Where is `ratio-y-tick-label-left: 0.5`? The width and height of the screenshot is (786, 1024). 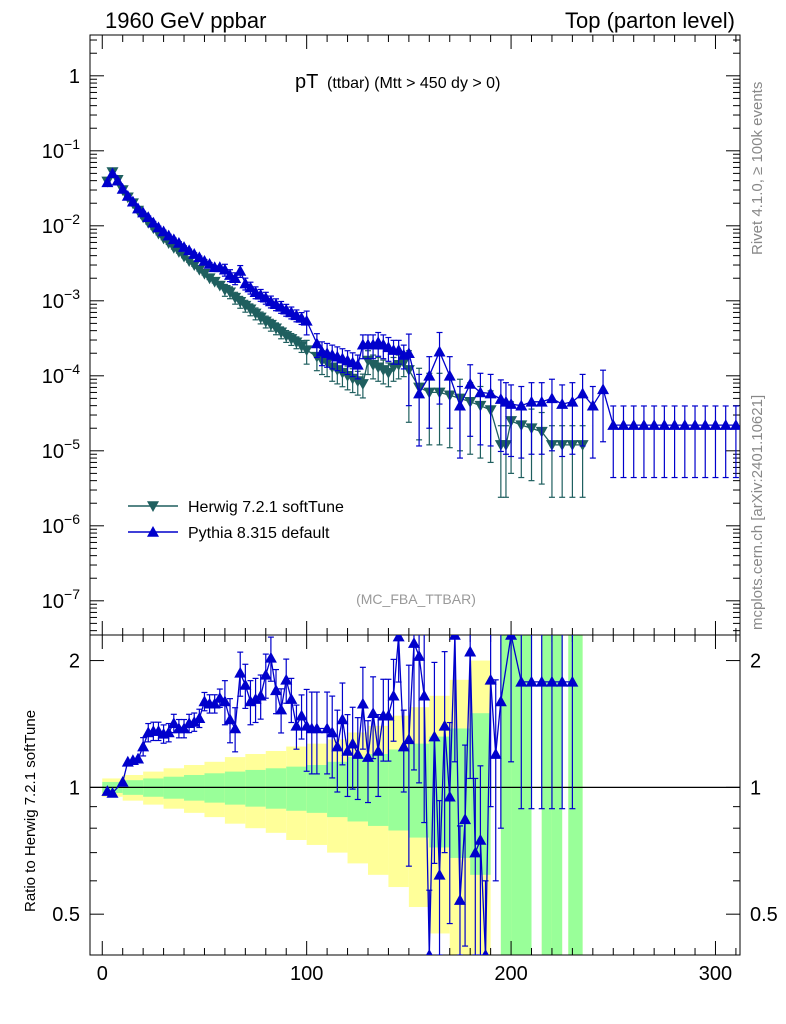 ratio-y-tick-label-left: 0.5 is located at coordinates (66, 915).